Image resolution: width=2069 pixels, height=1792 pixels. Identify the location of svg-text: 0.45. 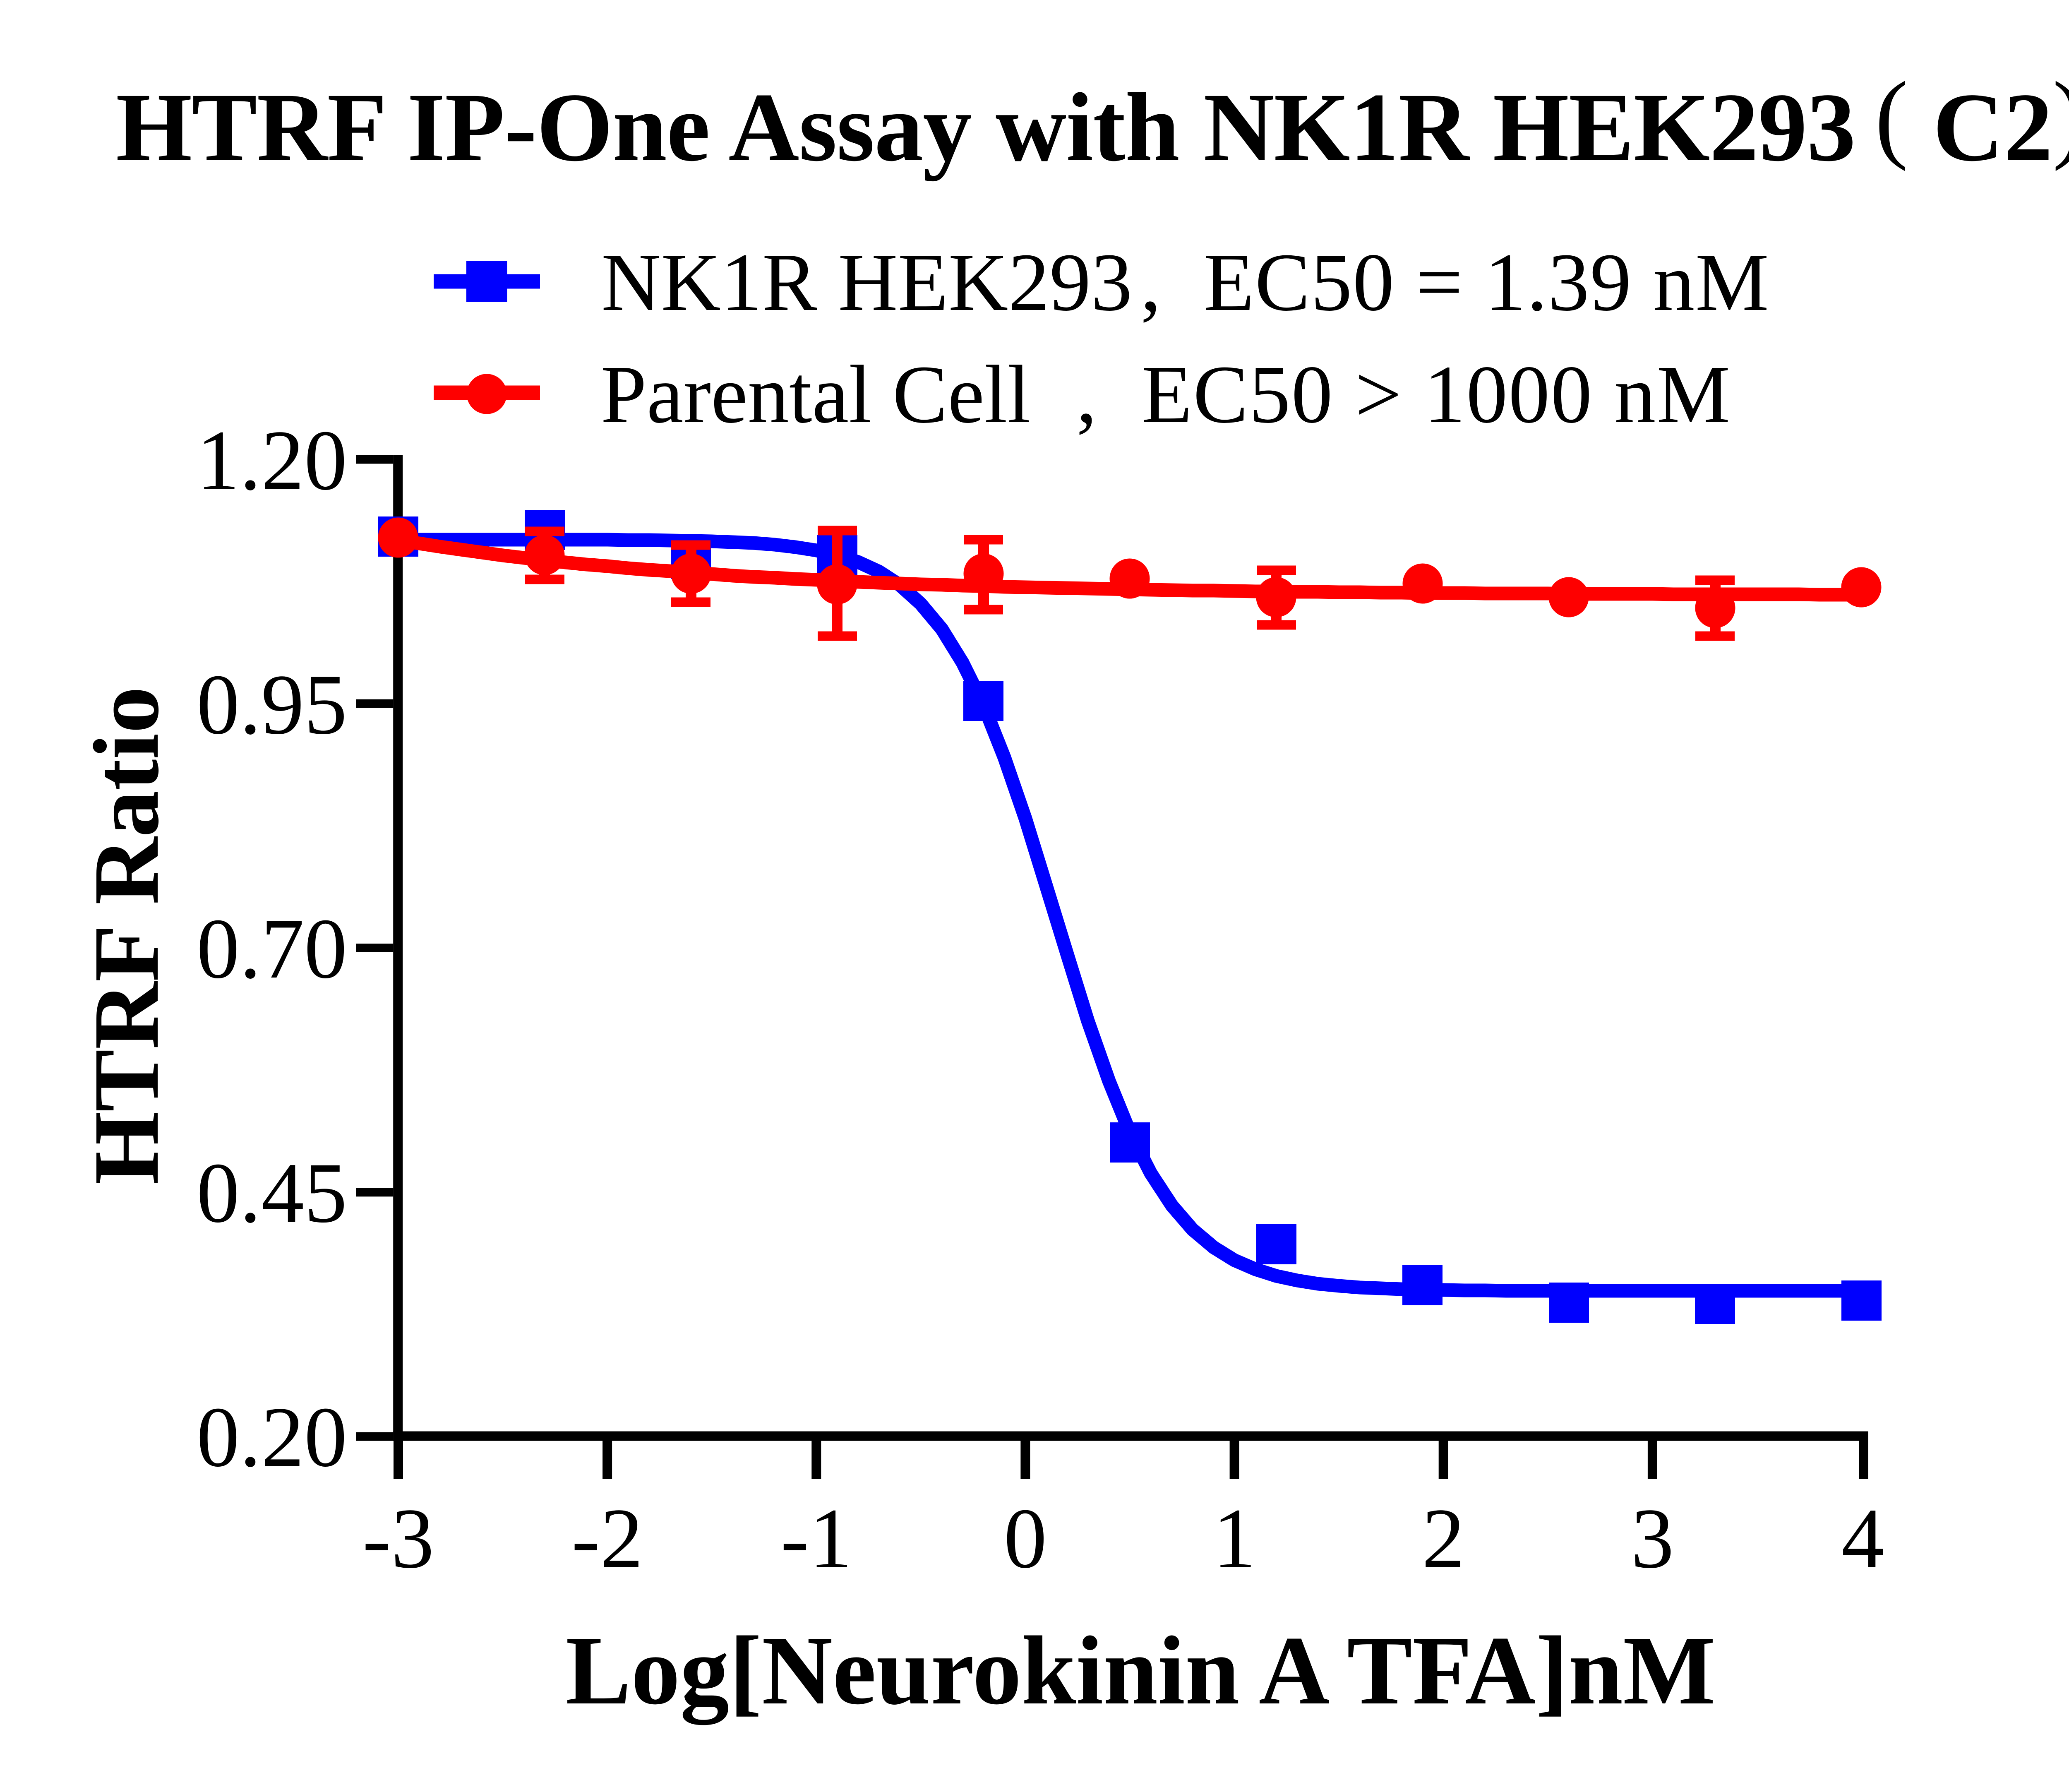
(272, 1192).